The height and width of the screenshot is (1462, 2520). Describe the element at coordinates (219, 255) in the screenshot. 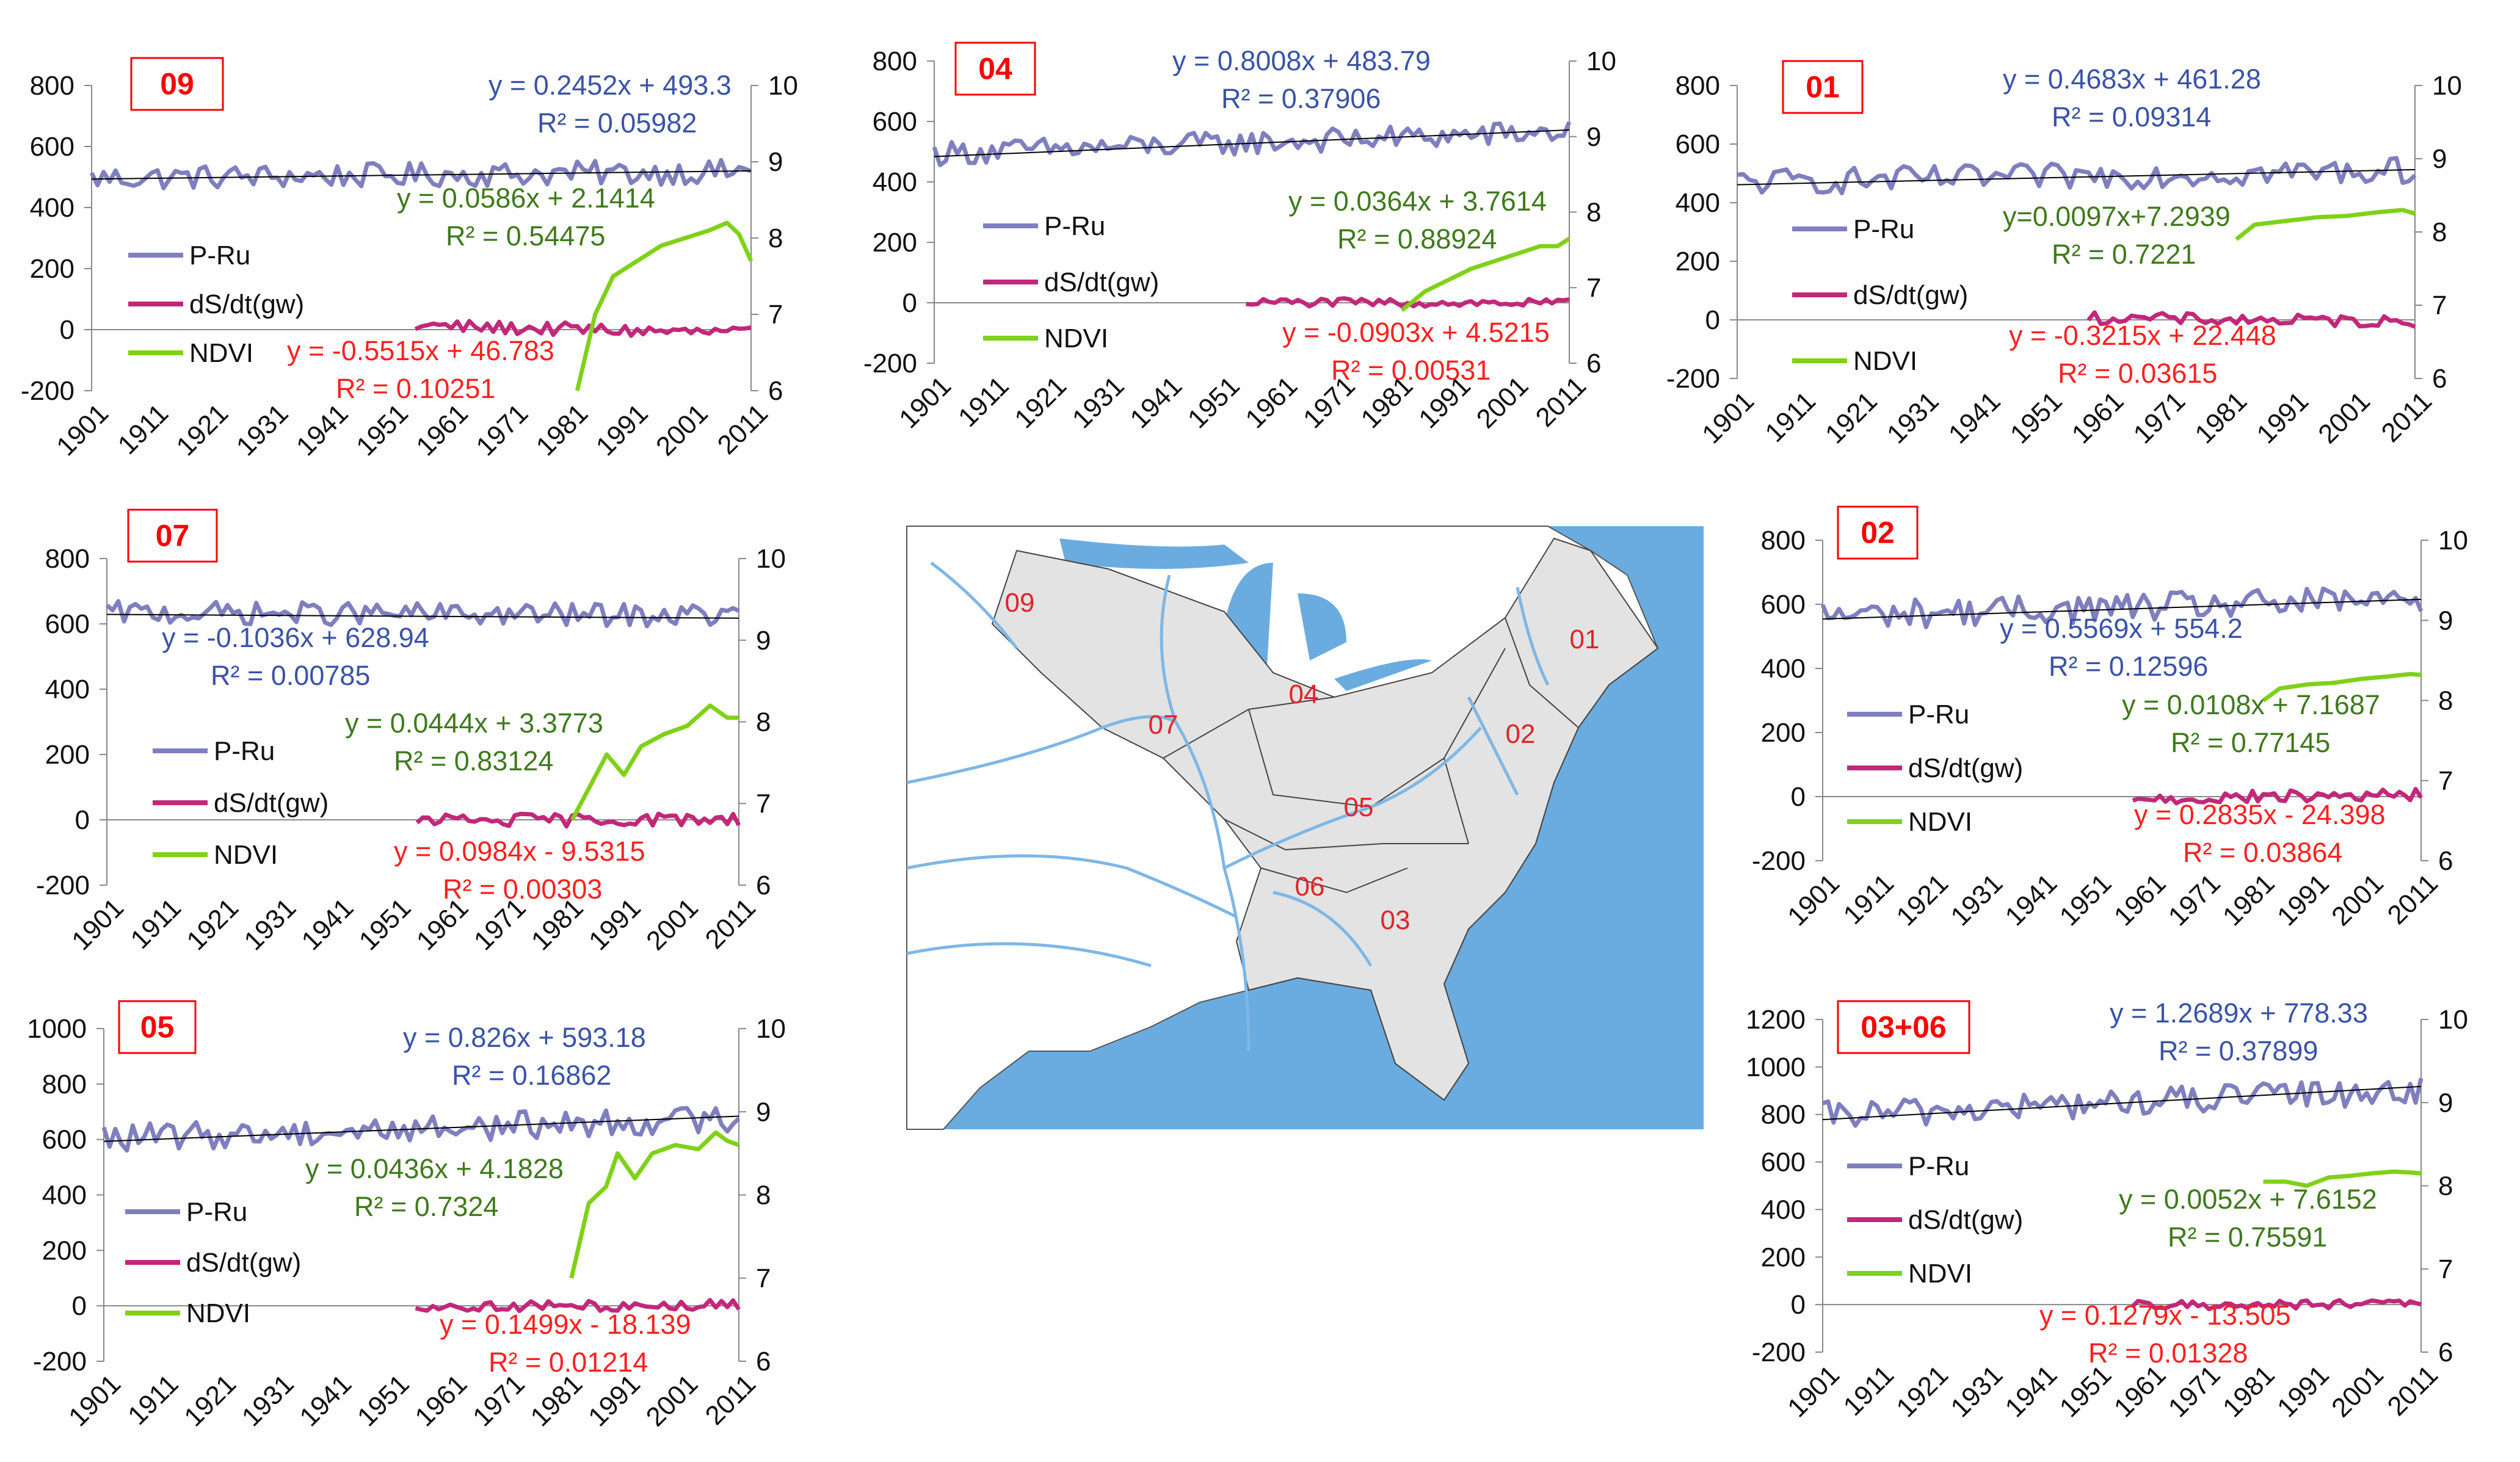

I see `legend-label-pru: P-Ru` at that location.